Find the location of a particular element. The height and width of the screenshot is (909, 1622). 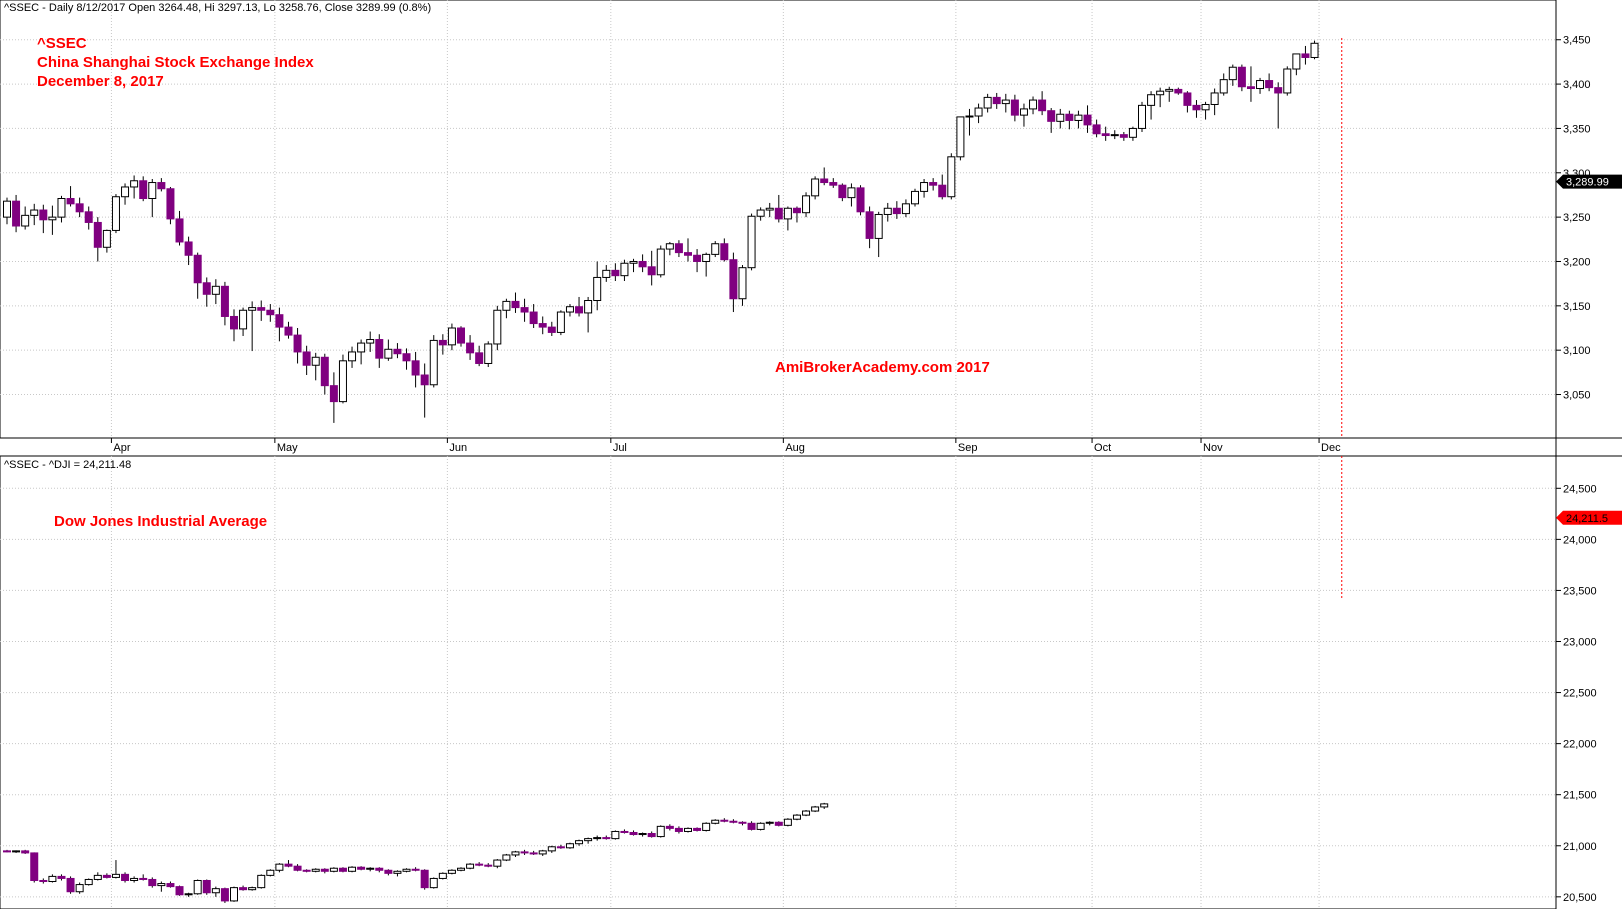

month-label: Jul is located at coordinates (620, 448).